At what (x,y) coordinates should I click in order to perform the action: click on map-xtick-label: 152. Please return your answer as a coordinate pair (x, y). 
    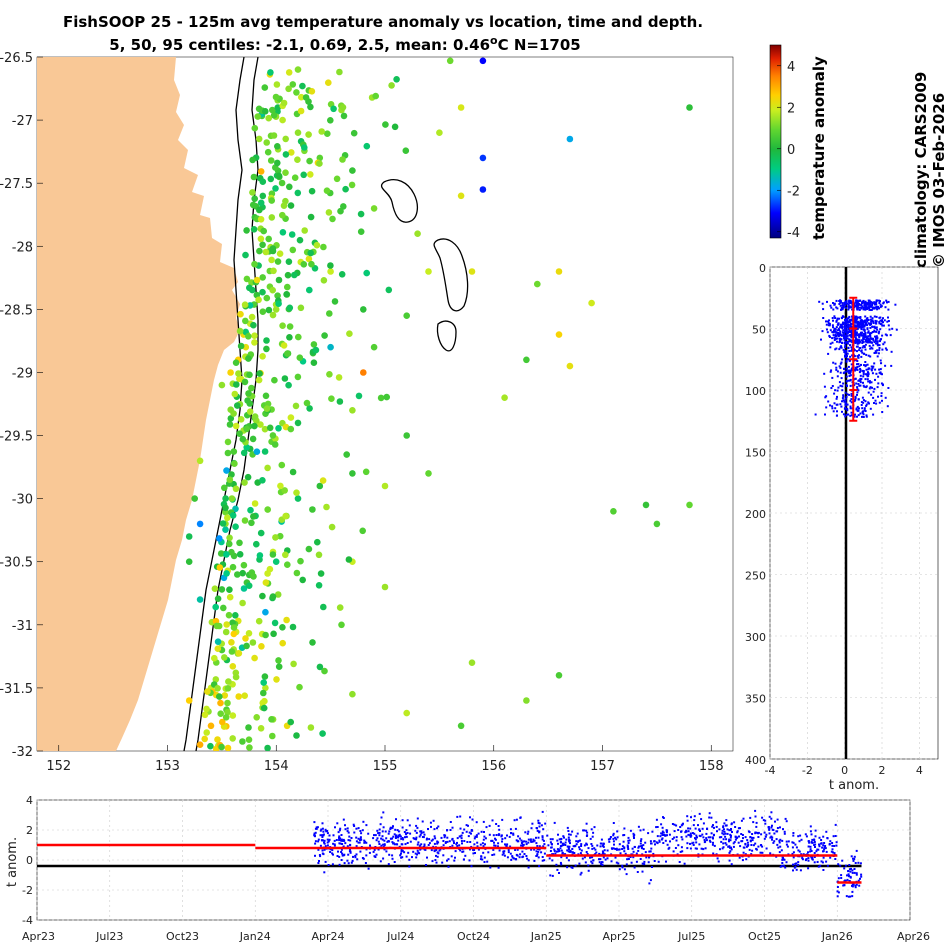
    Looking at the image, I should click on (58, 766).